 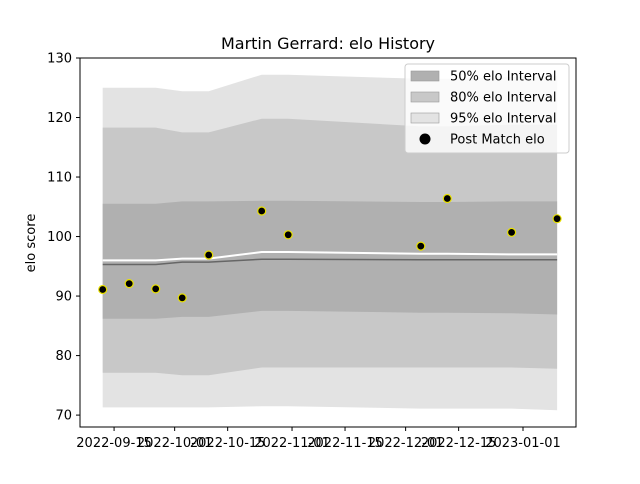 I want to click on median-line, so click(x=330, y=262).